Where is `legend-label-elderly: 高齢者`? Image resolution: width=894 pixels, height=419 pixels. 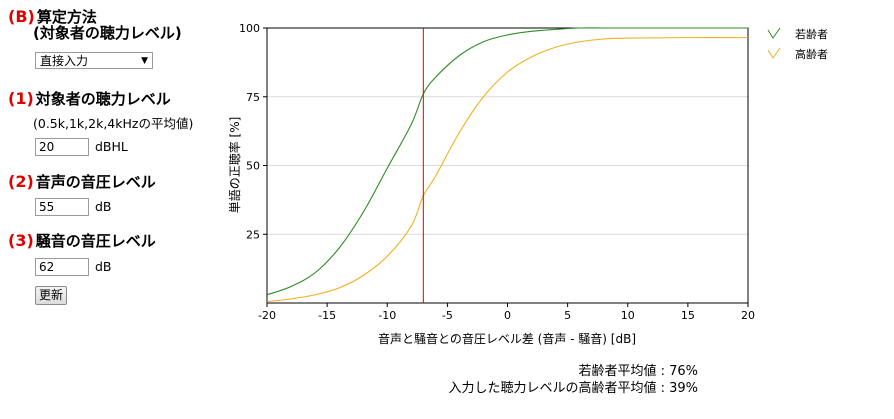 legend-label-elderly: 高齢者 is located at coordinates (811, 54).